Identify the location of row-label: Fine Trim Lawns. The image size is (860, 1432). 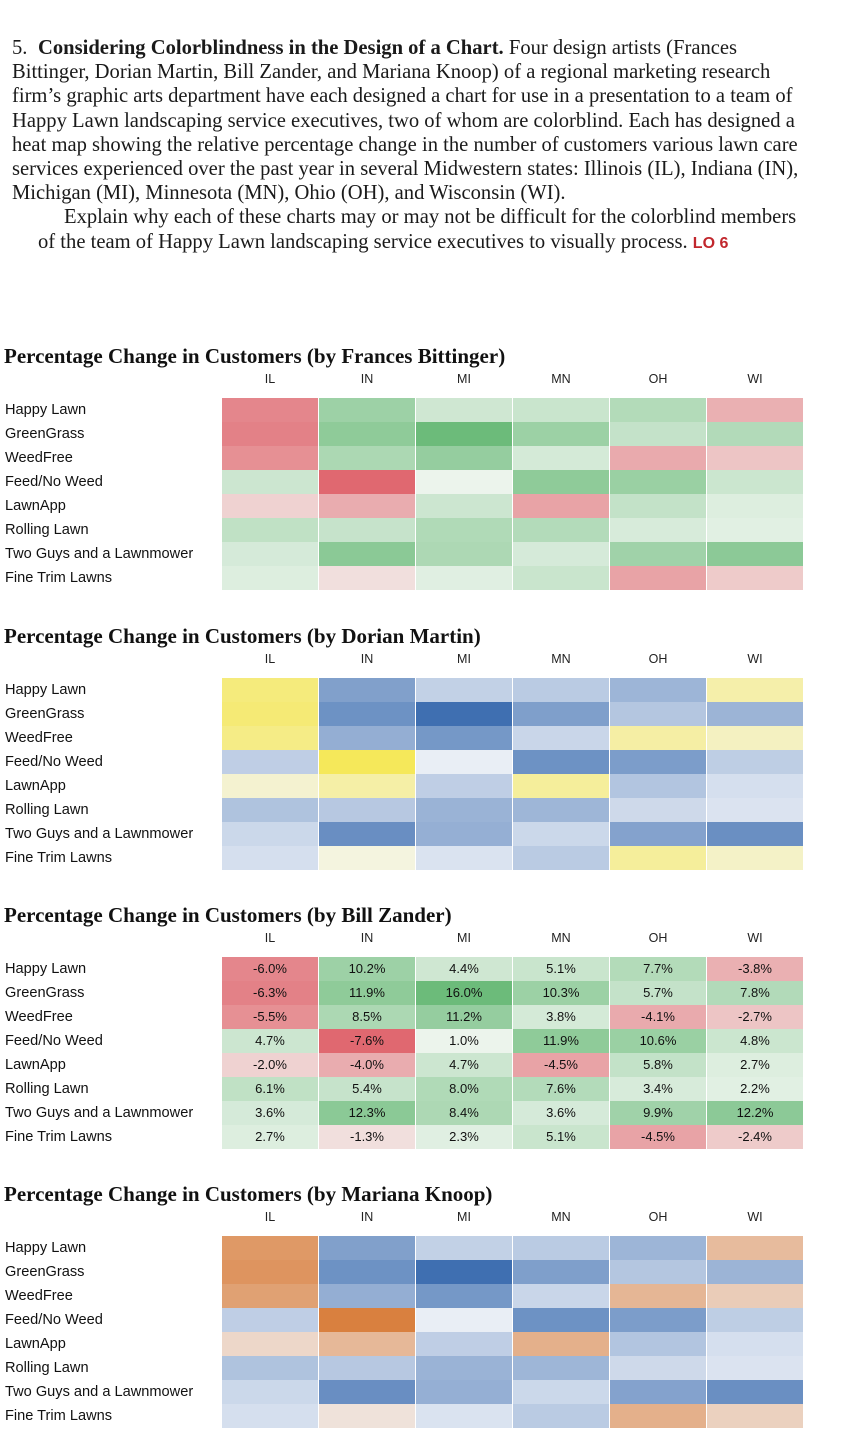
(59, 1416).